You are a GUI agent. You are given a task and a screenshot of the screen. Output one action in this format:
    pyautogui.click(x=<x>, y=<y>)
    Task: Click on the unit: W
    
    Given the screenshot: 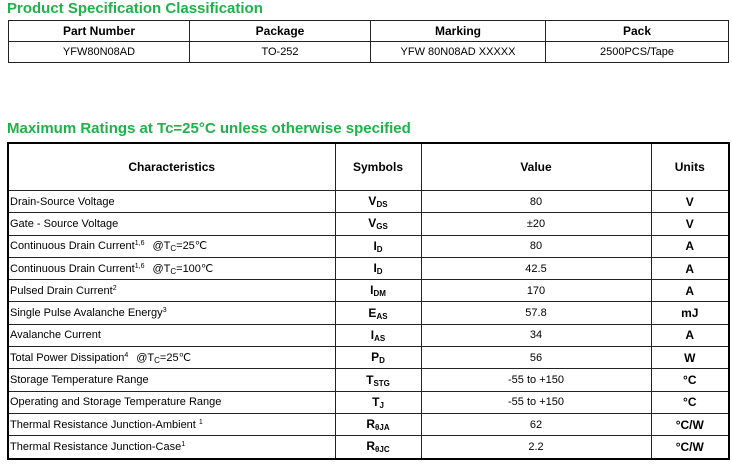 What is the action you would take?
    pyautogui.click(x=690, y=358)
    